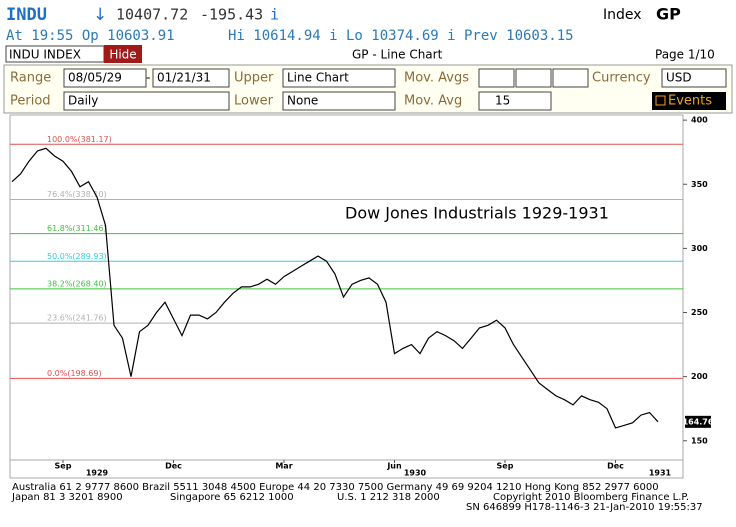 The width and height of the screenshot is (736, 527). Describe the element at coordinates (90, 36) in the screenshot. I see `open: At 19:55 Op 10603.91` at that location.